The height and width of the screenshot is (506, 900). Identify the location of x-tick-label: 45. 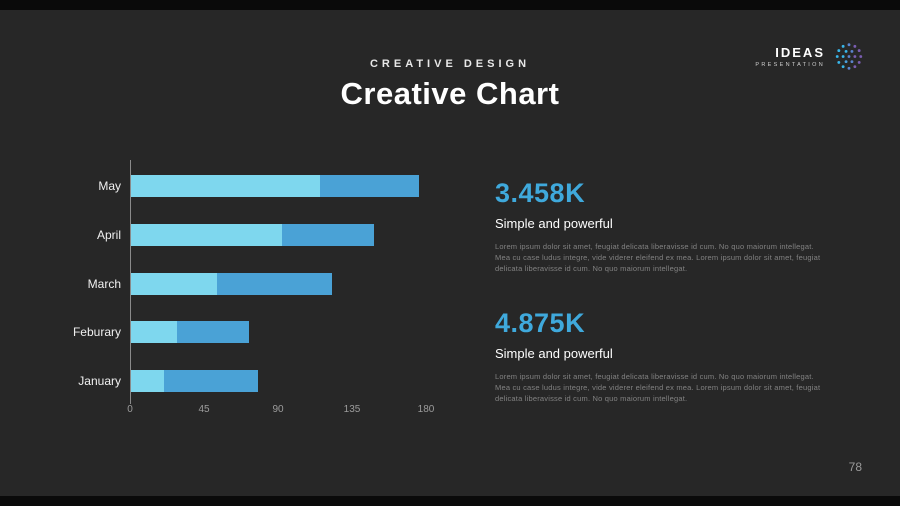
(204, 409).